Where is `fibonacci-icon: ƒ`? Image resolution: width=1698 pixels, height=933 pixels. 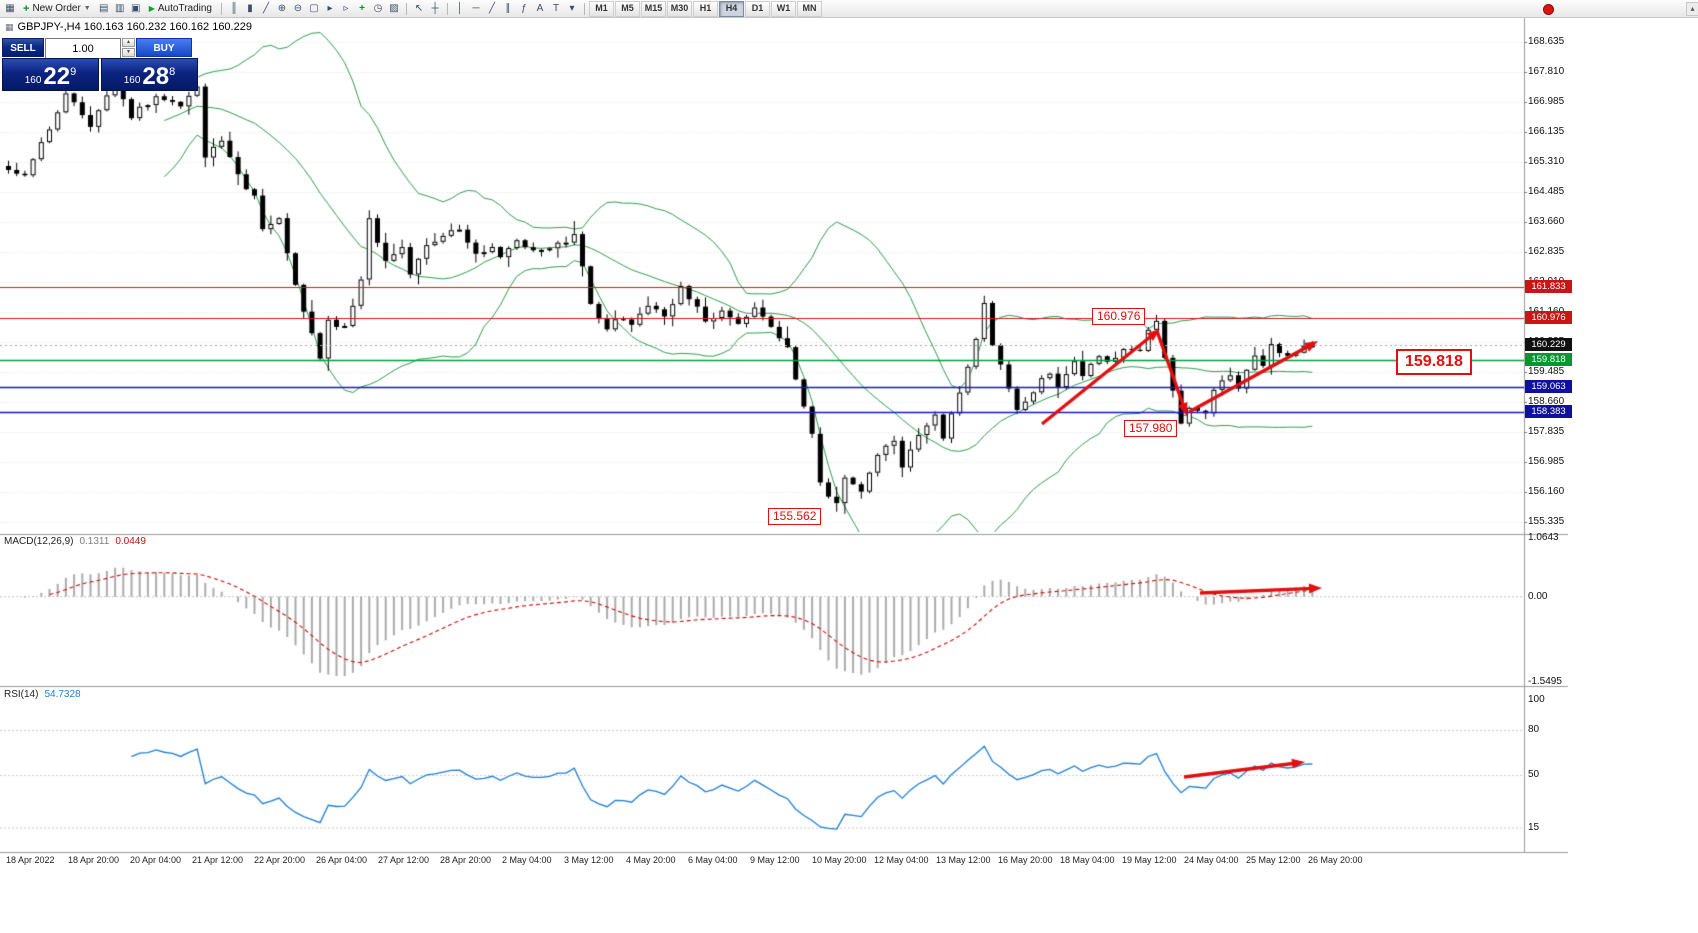 fibonacci-icon: ƒ is located at coordinates (524, 8).